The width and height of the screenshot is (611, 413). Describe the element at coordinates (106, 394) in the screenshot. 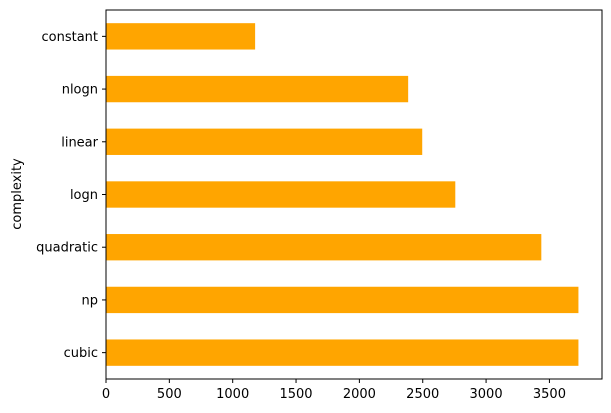

I see `x-tick-label: 0` at that location.